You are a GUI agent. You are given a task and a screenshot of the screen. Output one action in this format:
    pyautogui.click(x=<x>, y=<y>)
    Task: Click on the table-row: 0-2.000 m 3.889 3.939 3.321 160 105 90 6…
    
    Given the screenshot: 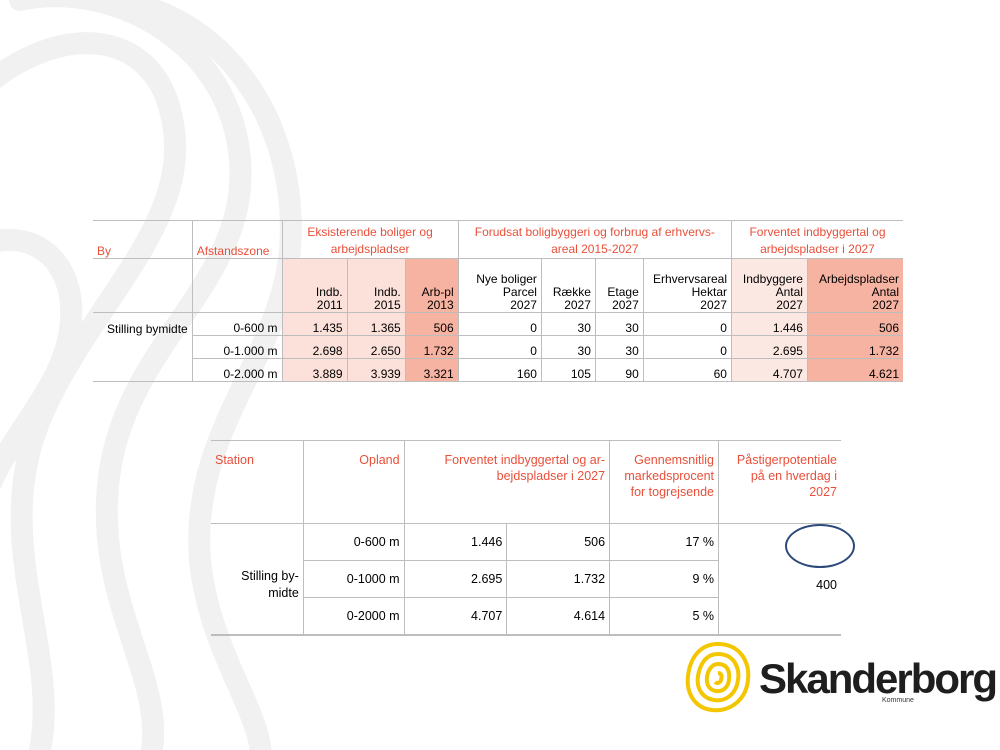 What is the action you would take?
    pyautogui.click(x=498, y=370)
    